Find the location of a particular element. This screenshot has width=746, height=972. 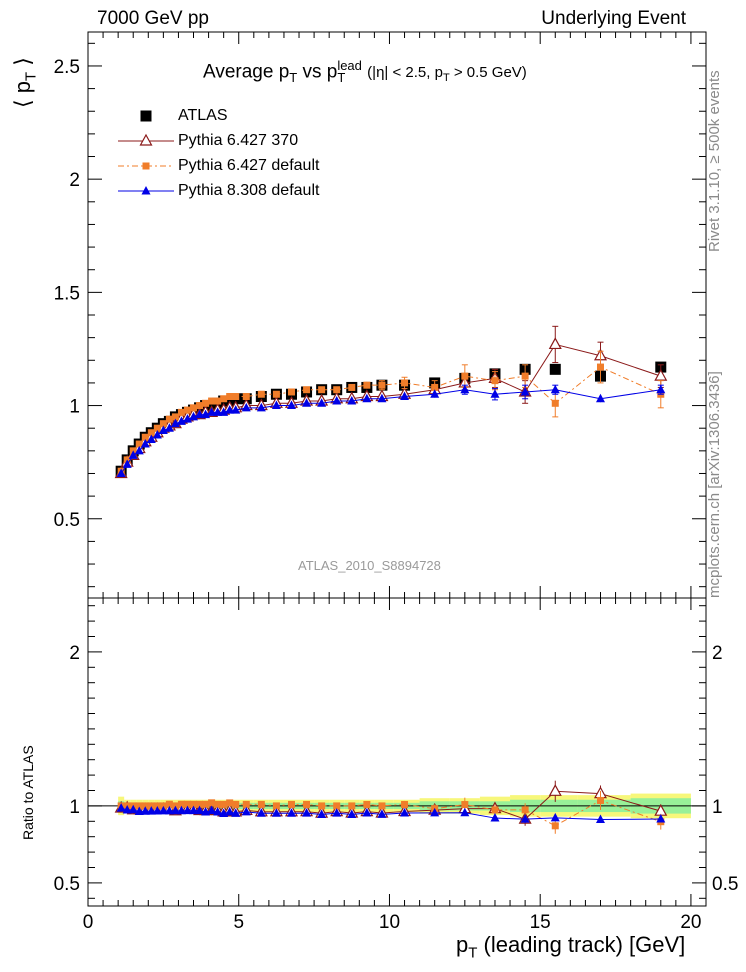

ratio-y-tick-label: 2 is located at coordinates (74, 653).